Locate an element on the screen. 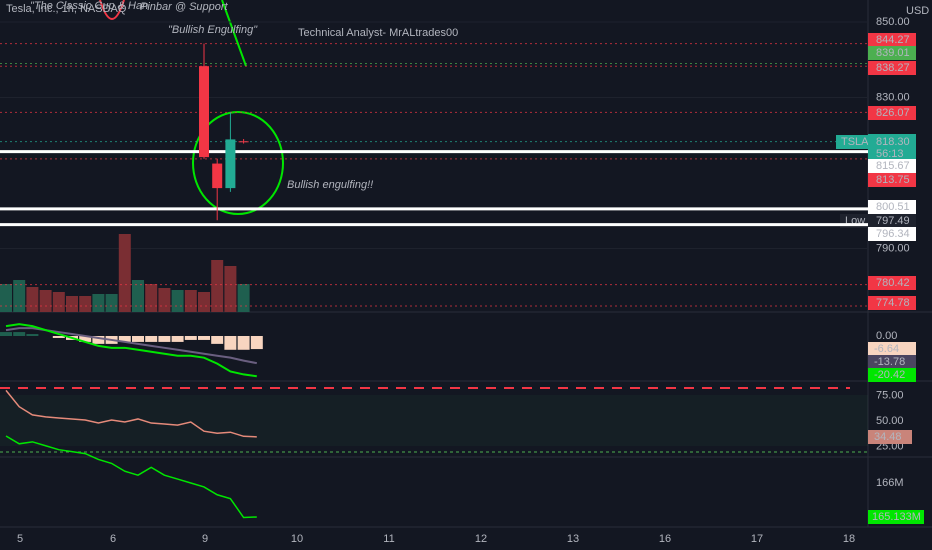  y-tick-label: 790.00 is located at coordinates (893, 248).